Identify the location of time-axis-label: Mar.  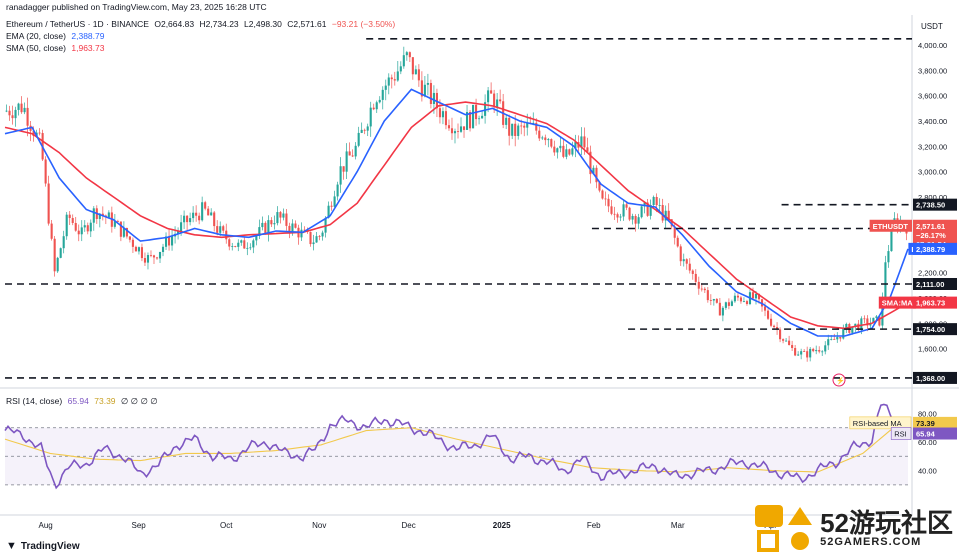
(678, 525).